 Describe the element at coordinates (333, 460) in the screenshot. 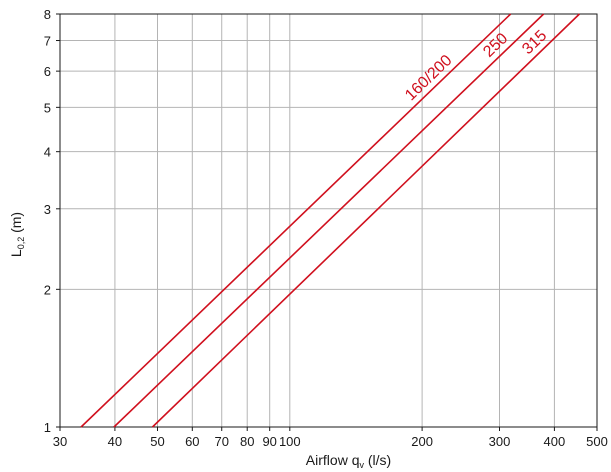

I see `x-axis-title-main: Airflow q` at that location.